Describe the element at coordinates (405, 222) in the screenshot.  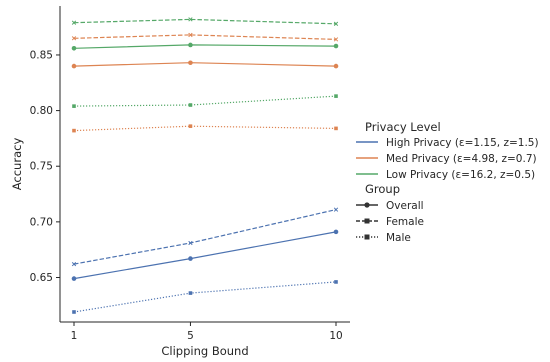
I see `legend-label-female: Female` at that location.